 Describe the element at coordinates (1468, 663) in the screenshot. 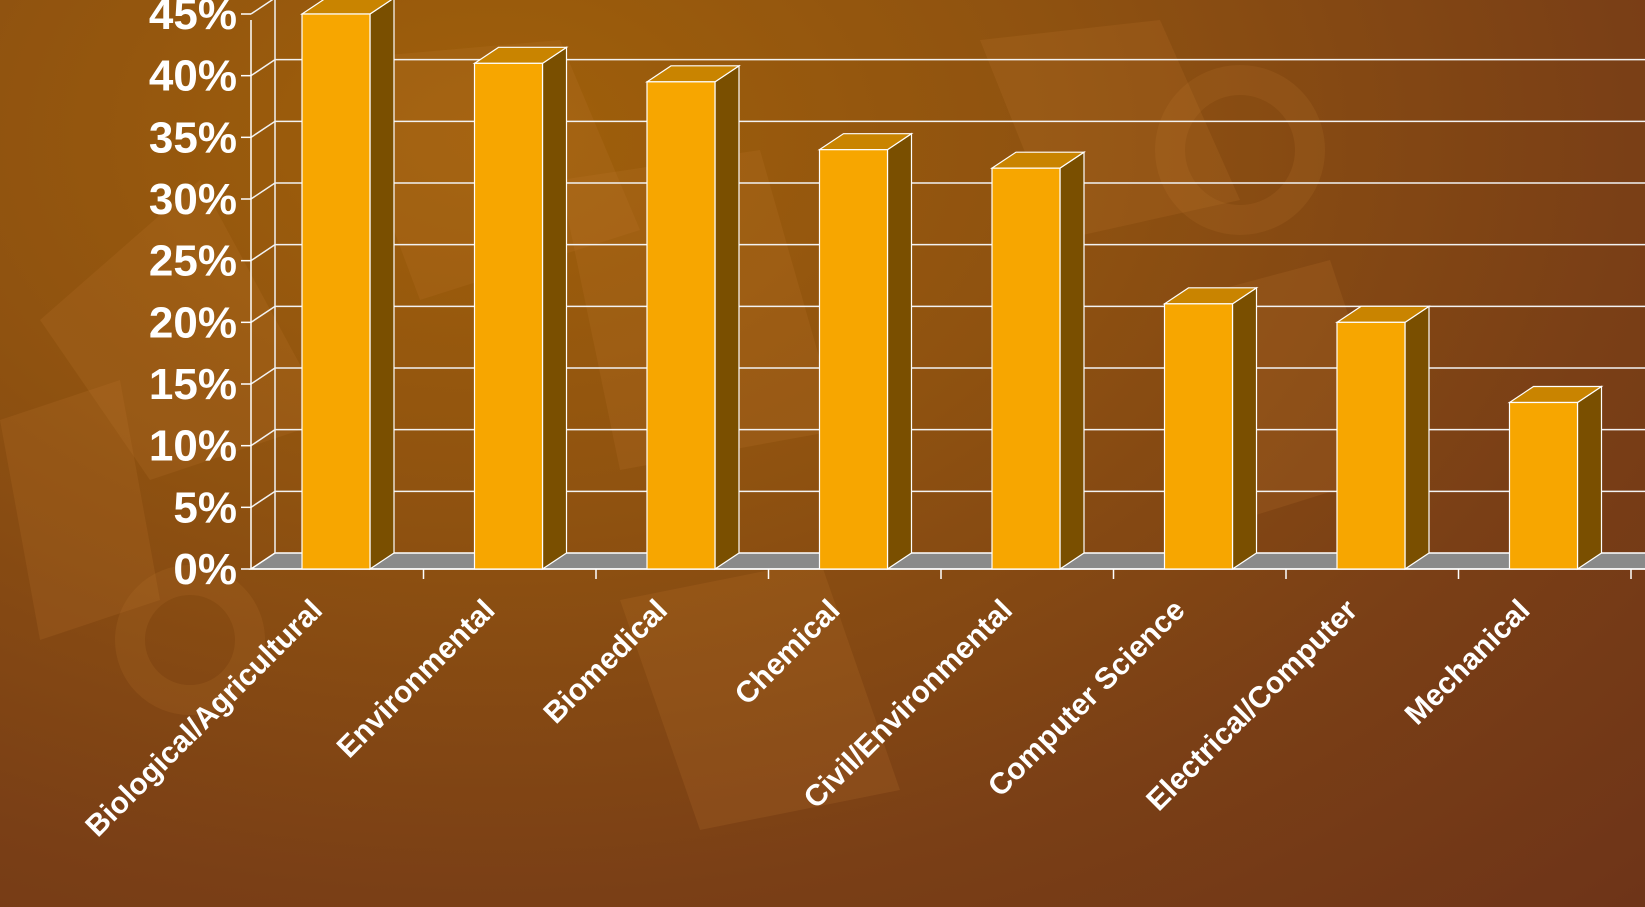

I see `x-tick-label: Mechanical` at that location.